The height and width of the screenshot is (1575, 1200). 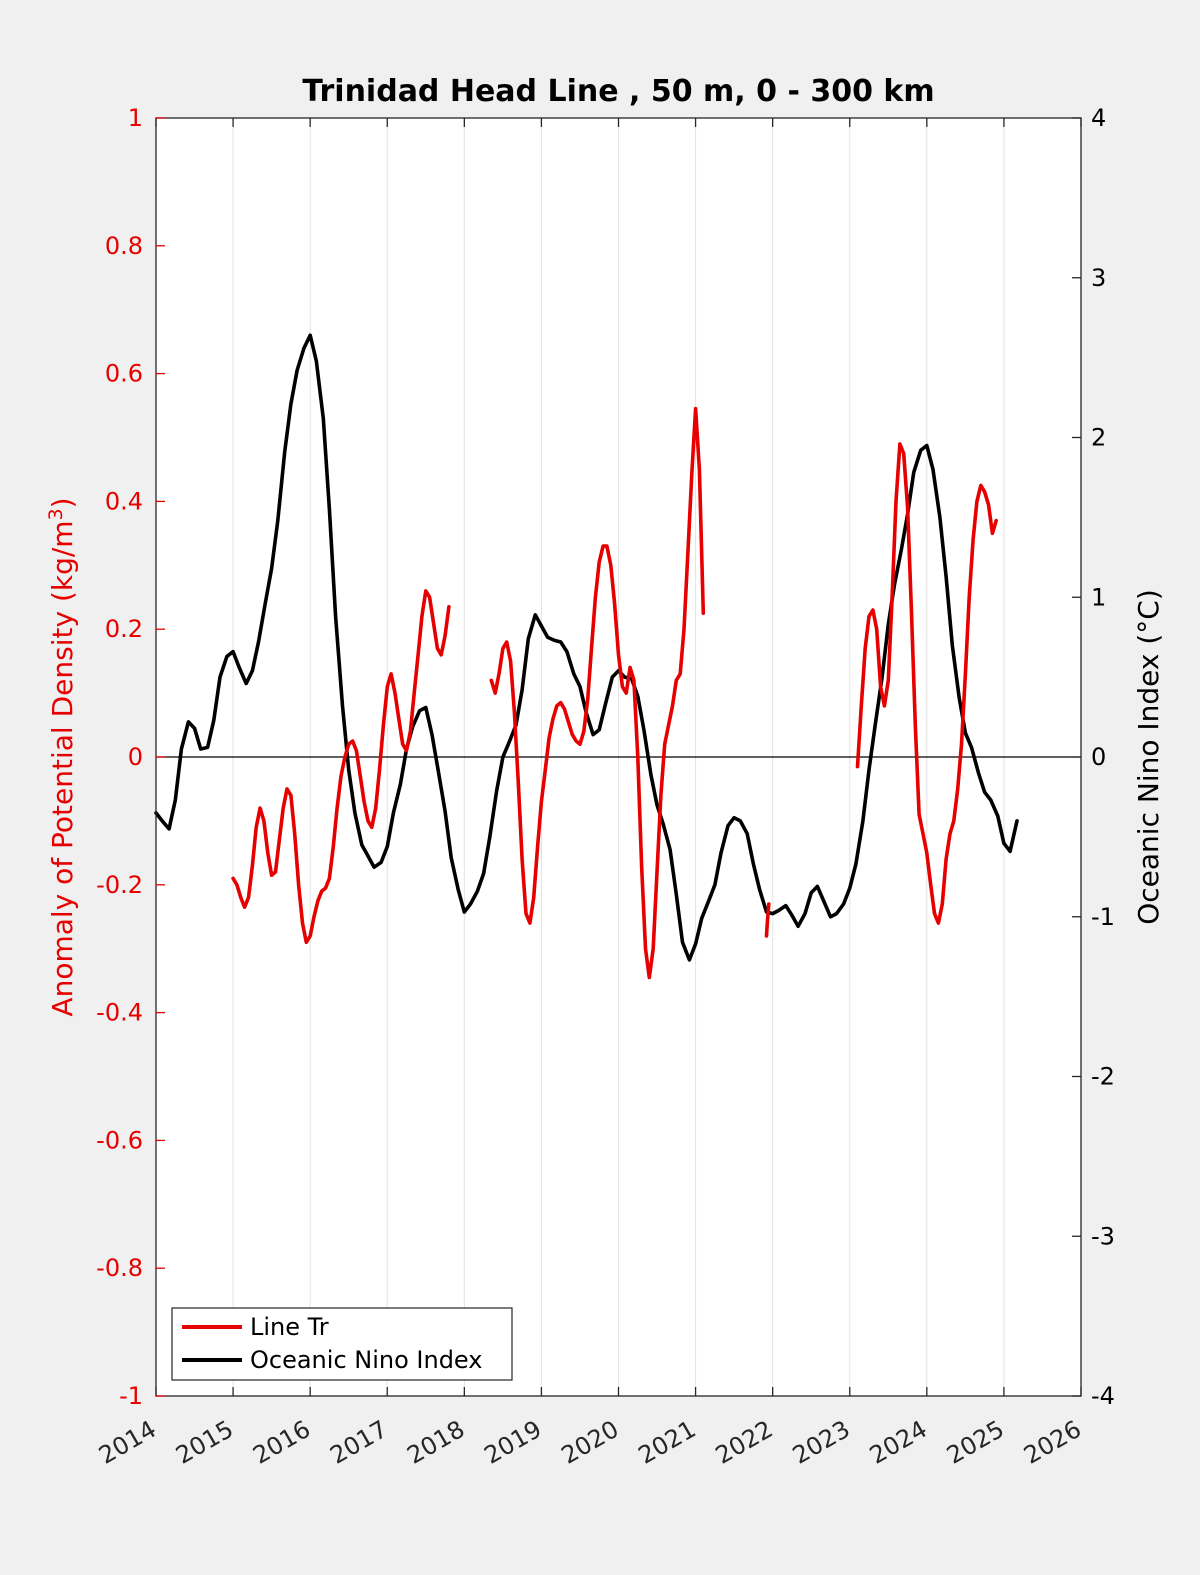 What do you see at coordinates (62, 768) in the screenshot?
I see `y-axis-left-label-main: Anomaly of Potential Density (kg/m` at bounding box center [62, 768].